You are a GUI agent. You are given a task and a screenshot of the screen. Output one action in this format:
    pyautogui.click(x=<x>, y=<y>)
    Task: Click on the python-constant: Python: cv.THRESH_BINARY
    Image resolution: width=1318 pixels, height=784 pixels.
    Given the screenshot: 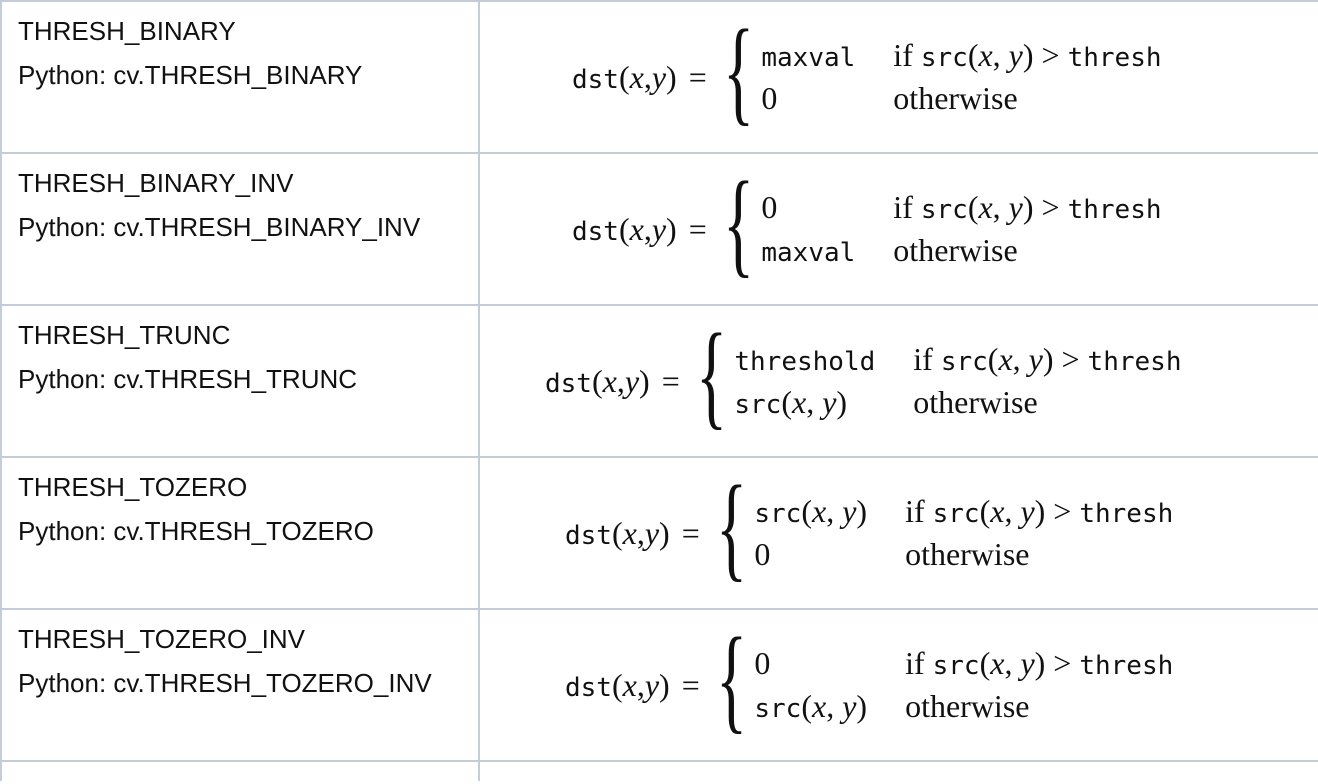 What is the action you would take?
    pyautogui.click(x=190, y=75)
    